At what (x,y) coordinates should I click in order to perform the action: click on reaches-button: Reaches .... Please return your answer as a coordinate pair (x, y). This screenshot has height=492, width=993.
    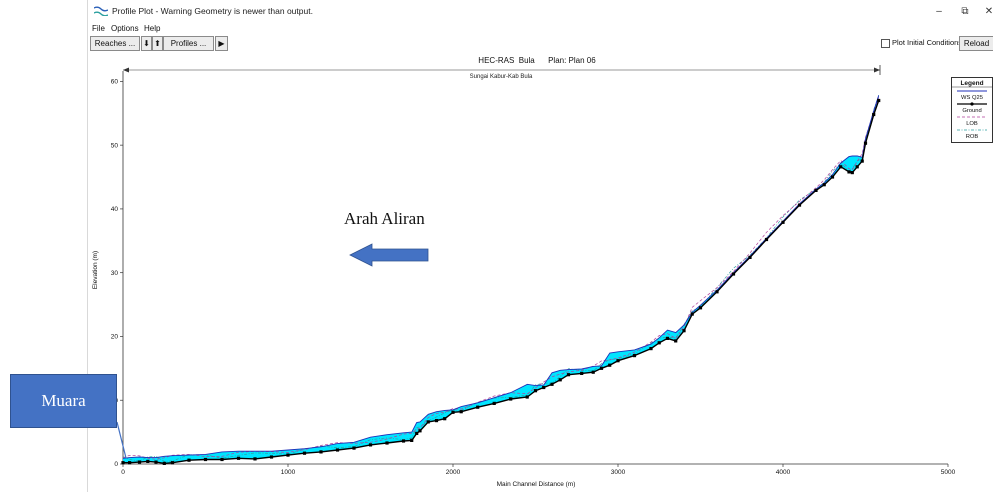
    Looking at the image, I should click on (115, 43).